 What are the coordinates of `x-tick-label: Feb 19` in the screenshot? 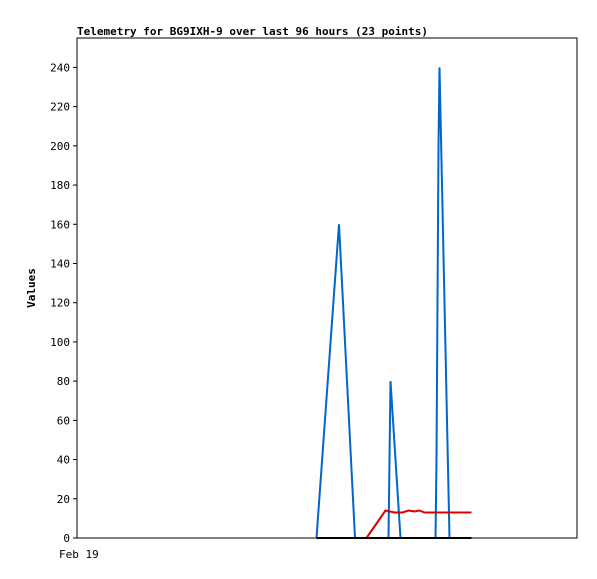 It's located at (79, 554).